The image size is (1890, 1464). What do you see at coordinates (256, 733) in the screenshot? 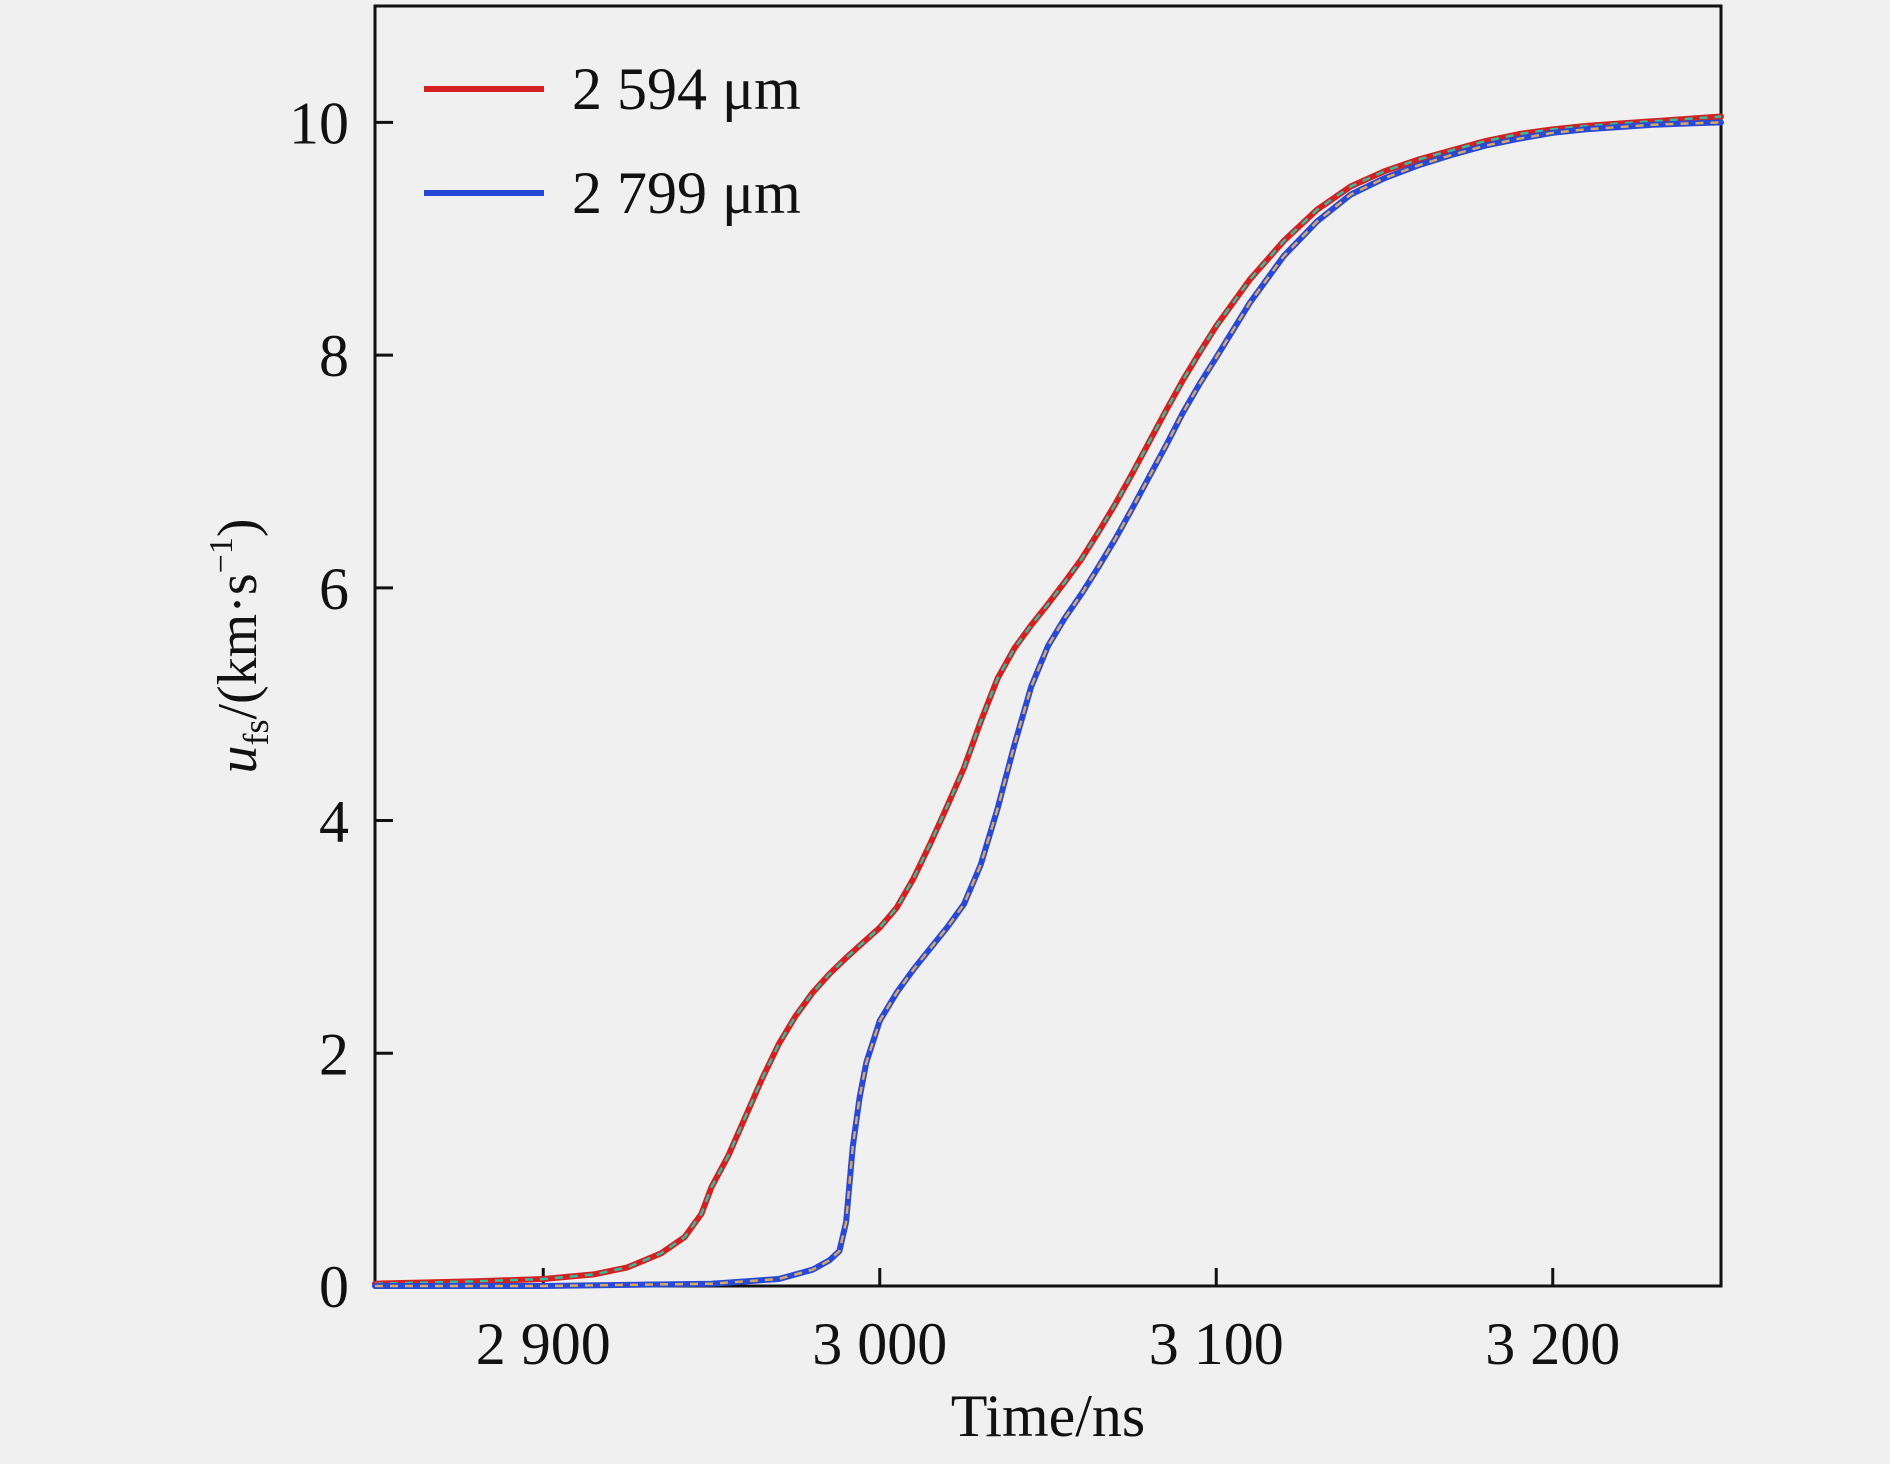
I see `y-axis-label-sub: fs` at bounding box center [256, 733].